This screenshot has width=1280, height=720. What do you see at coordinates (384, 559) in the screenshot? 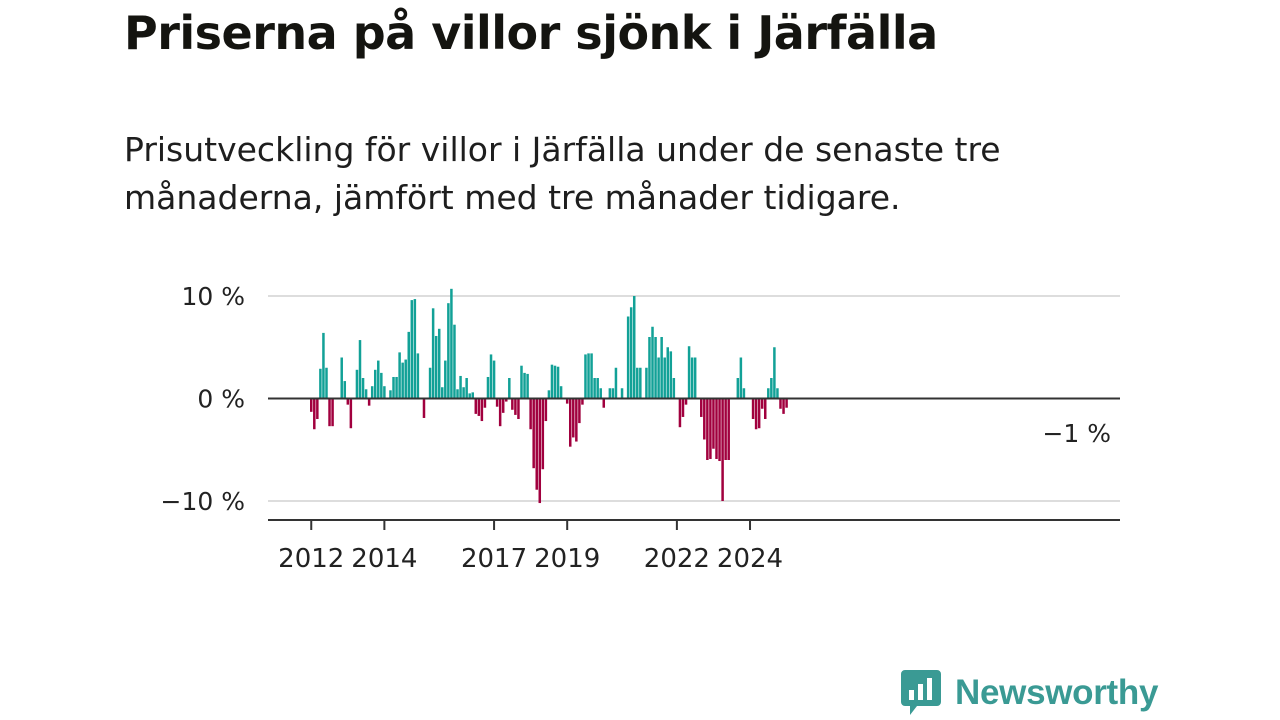
I see `x-tick-label: 2014` at bounding box center [384, 559].